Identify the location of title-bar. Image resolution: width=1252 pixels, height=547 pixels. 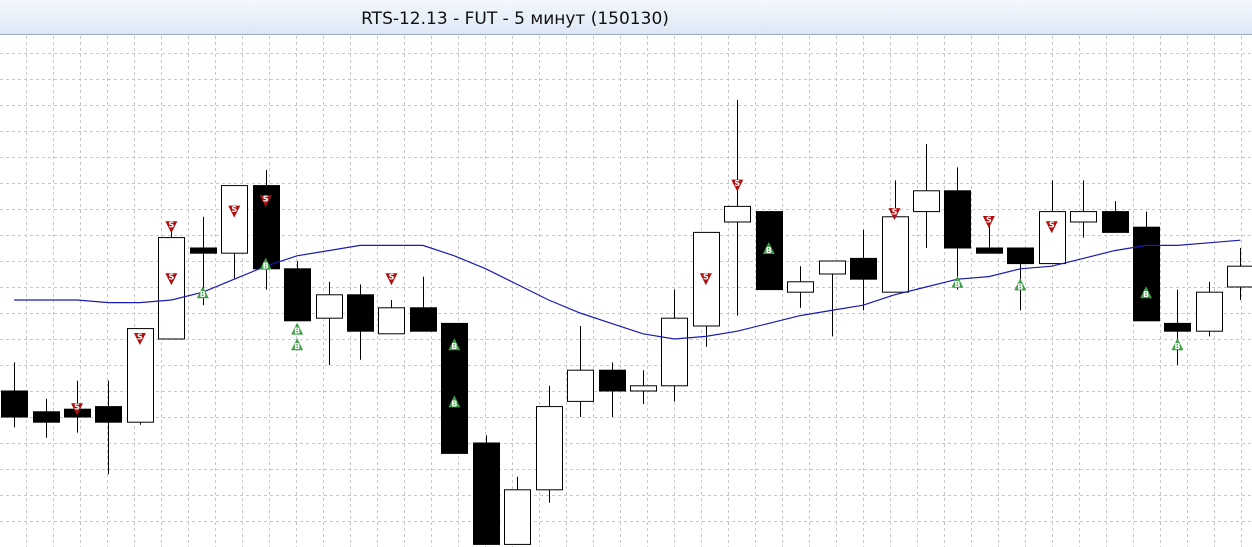
(626, 17).